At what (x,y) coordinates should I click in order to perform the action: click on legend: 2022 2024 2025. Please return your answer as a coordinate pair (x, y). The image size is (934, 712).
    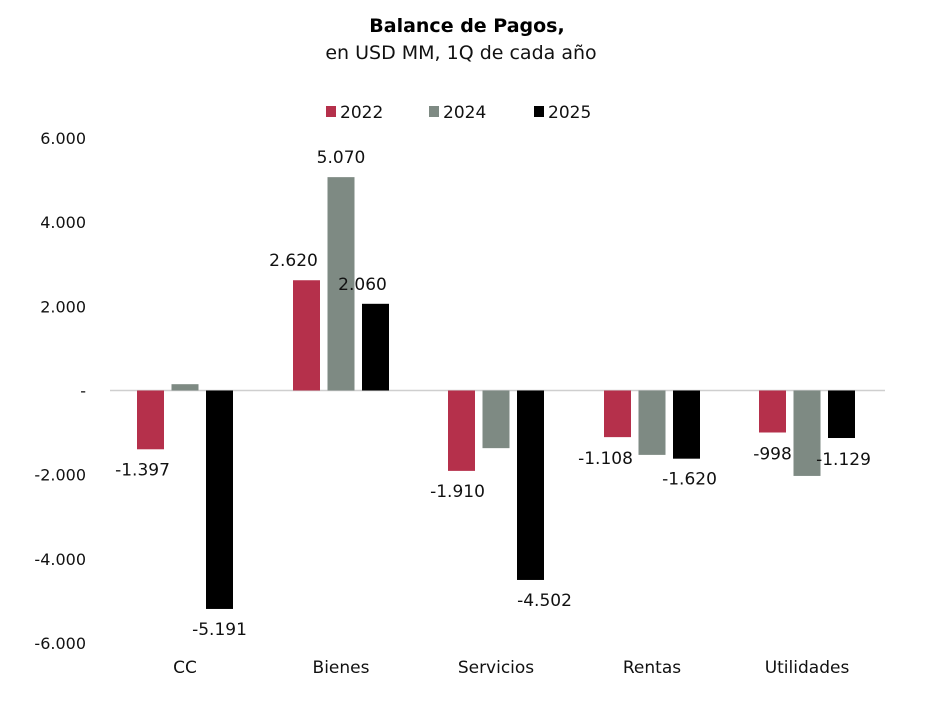
    Looking at the image, I should click on (458, 113).